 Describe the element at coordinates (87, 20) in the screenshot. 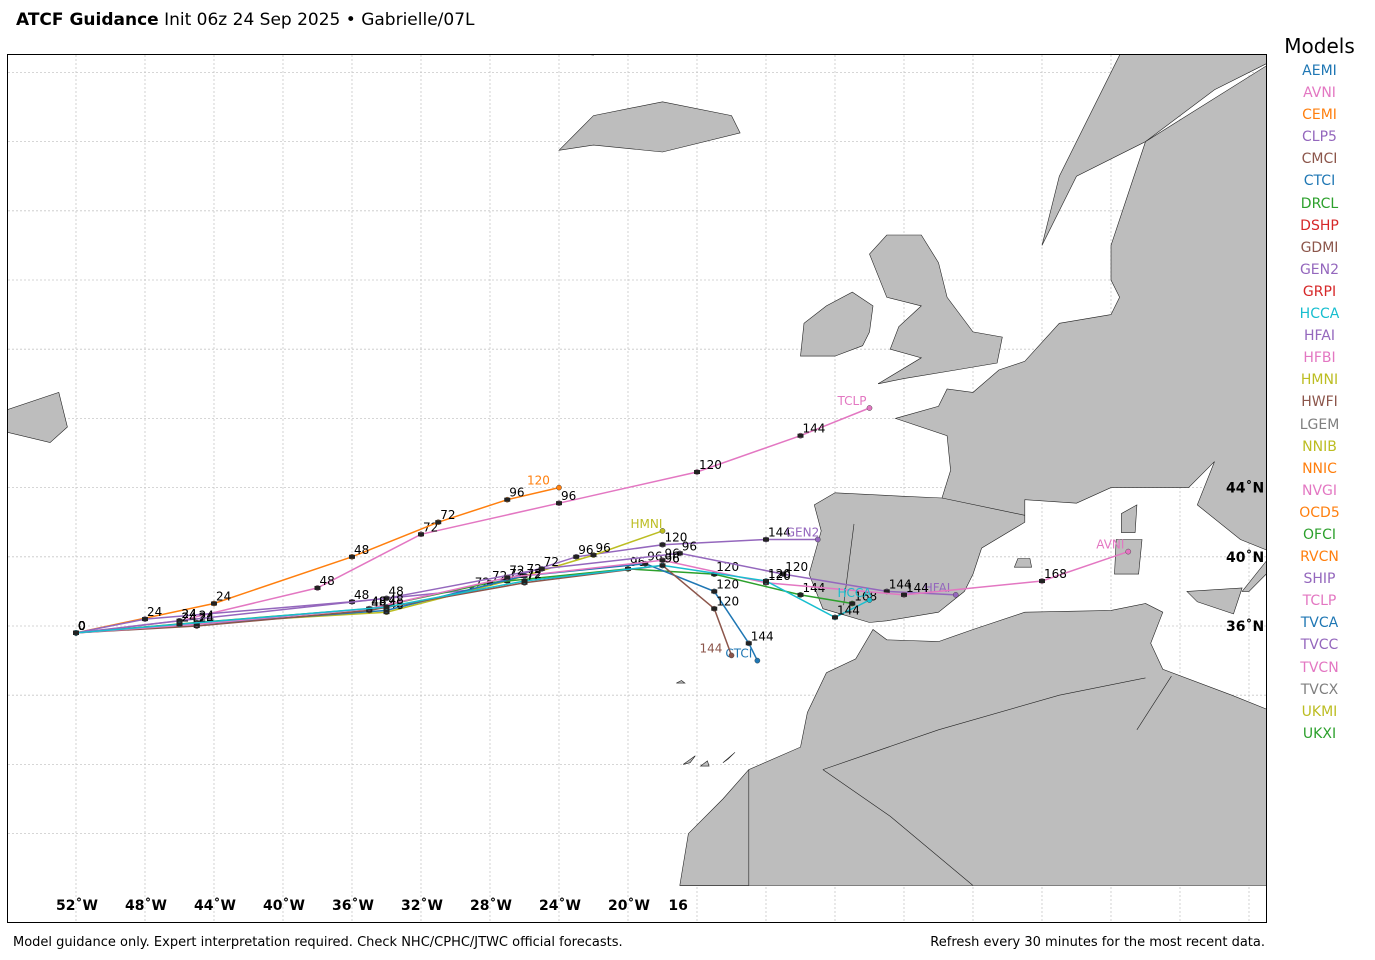

I see `page-title: ATCF Guidance` at that location.